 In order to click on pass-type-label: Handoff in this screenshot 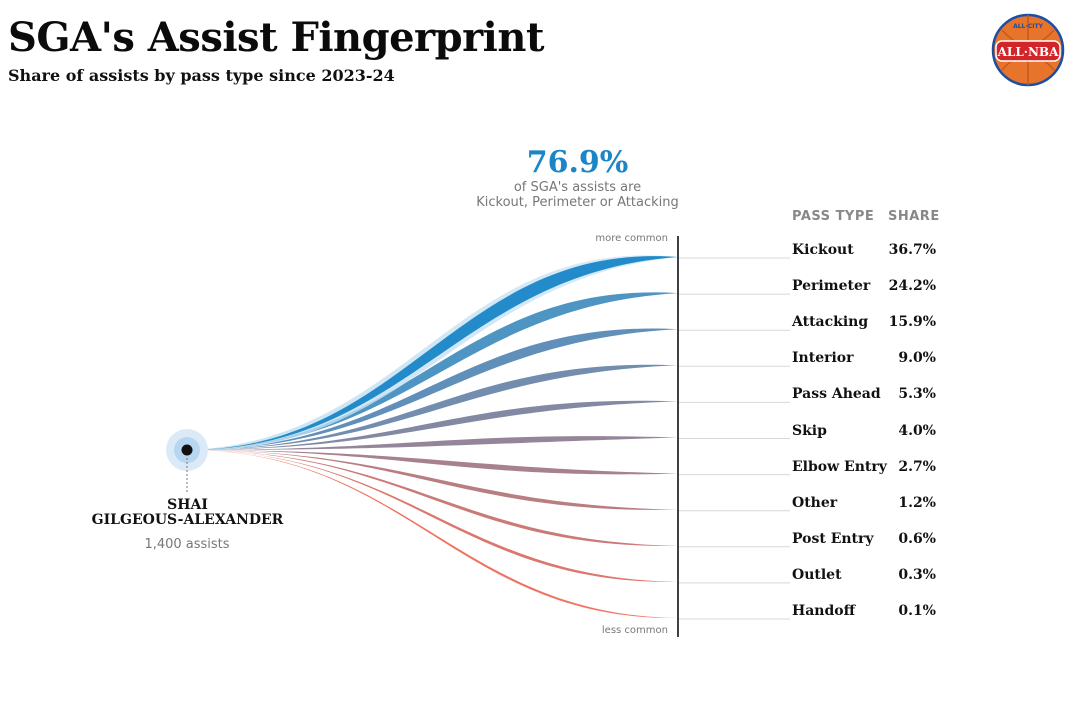, I will do `click(824, 611)`.